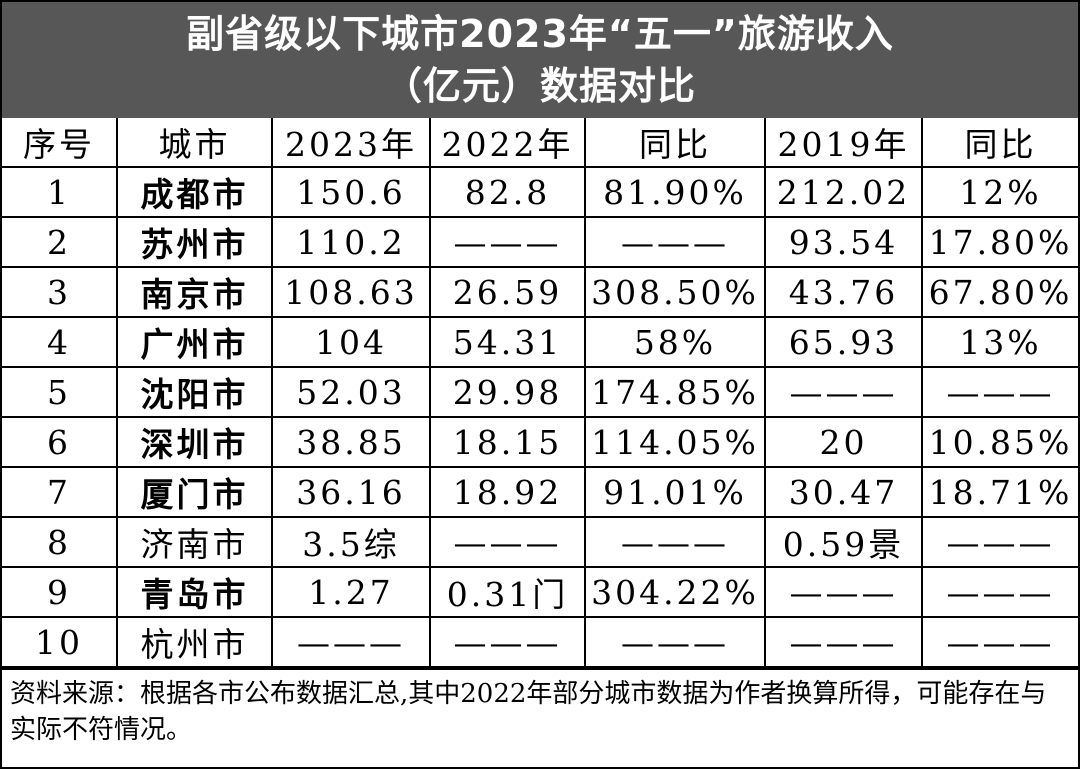 The width and height of the screenshot is (1080, 769). What do you see at coordinates (194, 192) in the screenshot?
I see `city-cell: 成都市` at bounding box center [194, 192].